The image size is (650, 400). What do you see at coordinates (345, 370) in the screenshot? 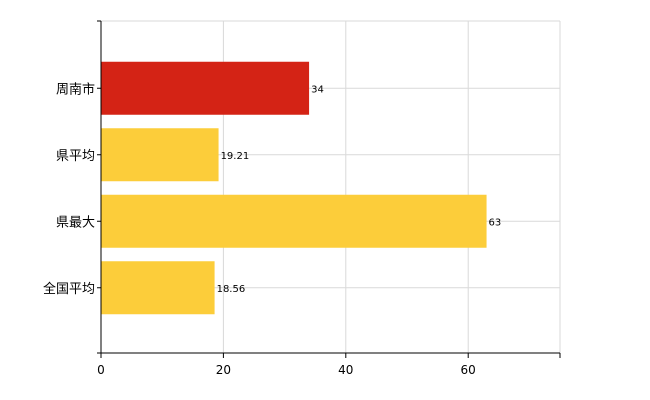
I see `x-tick-label: 40` at bounding box center [345, 370].